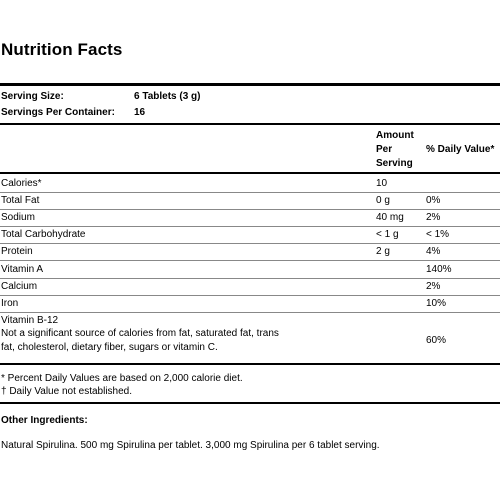 This screenshot has width=500, height=500. I want to click on nutrient-name: Sodium, so click(18, 217).